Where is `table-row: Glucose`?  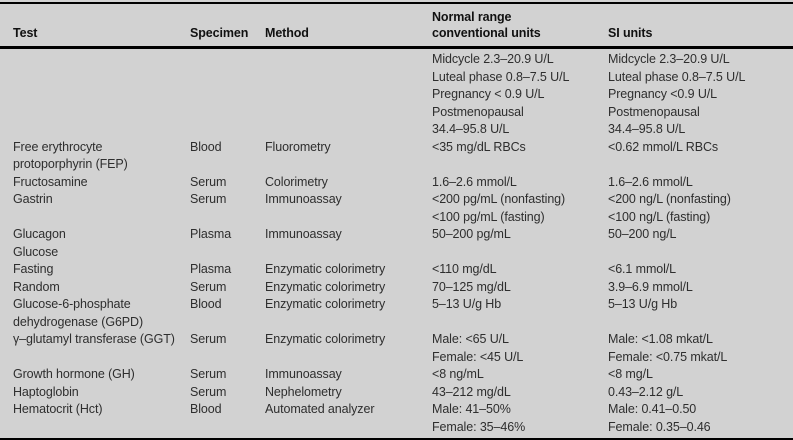 table-row: Glucose is located at coordinates (396, 253).